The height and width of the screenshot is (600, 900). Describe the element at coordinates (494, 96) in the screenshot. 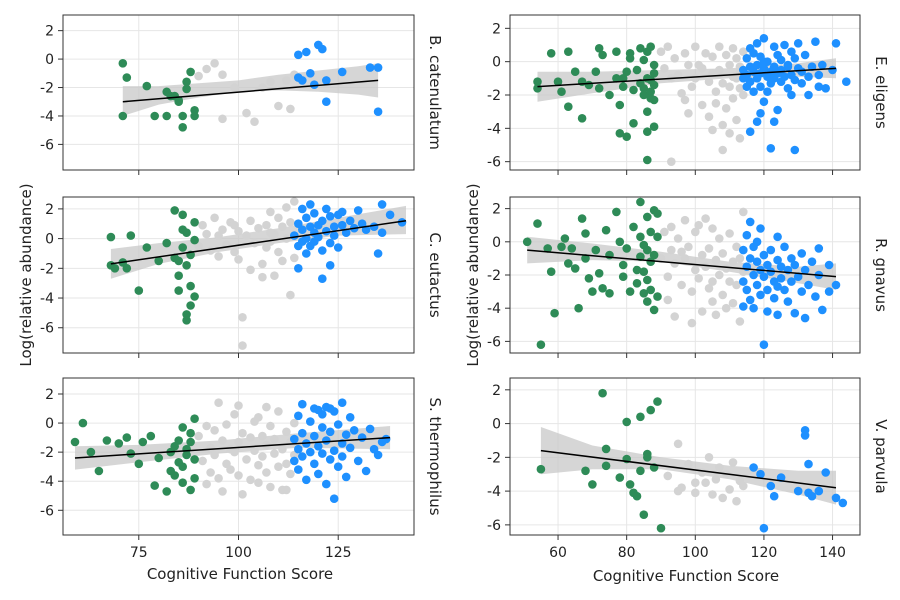

I see `y-tick-label: -2` at that location.